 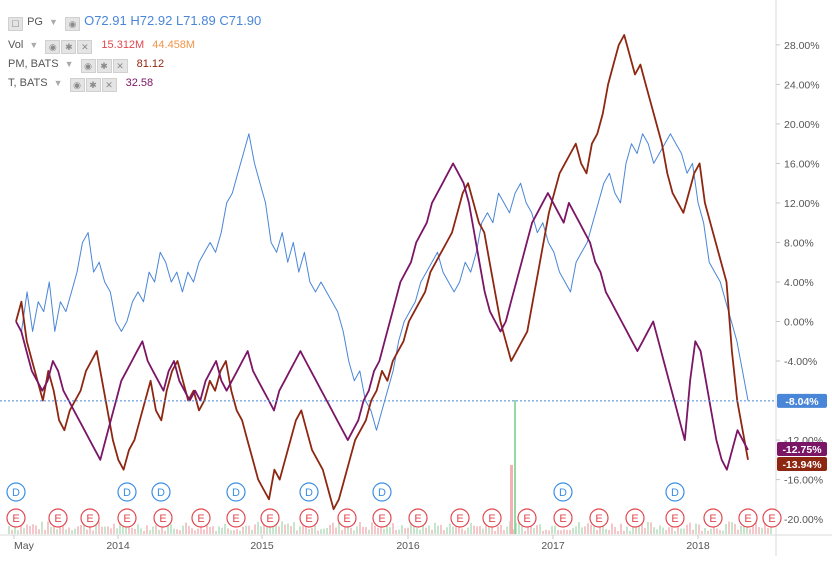 I want to click on last-value-label: -12.75%, so click(x=802, y=450).